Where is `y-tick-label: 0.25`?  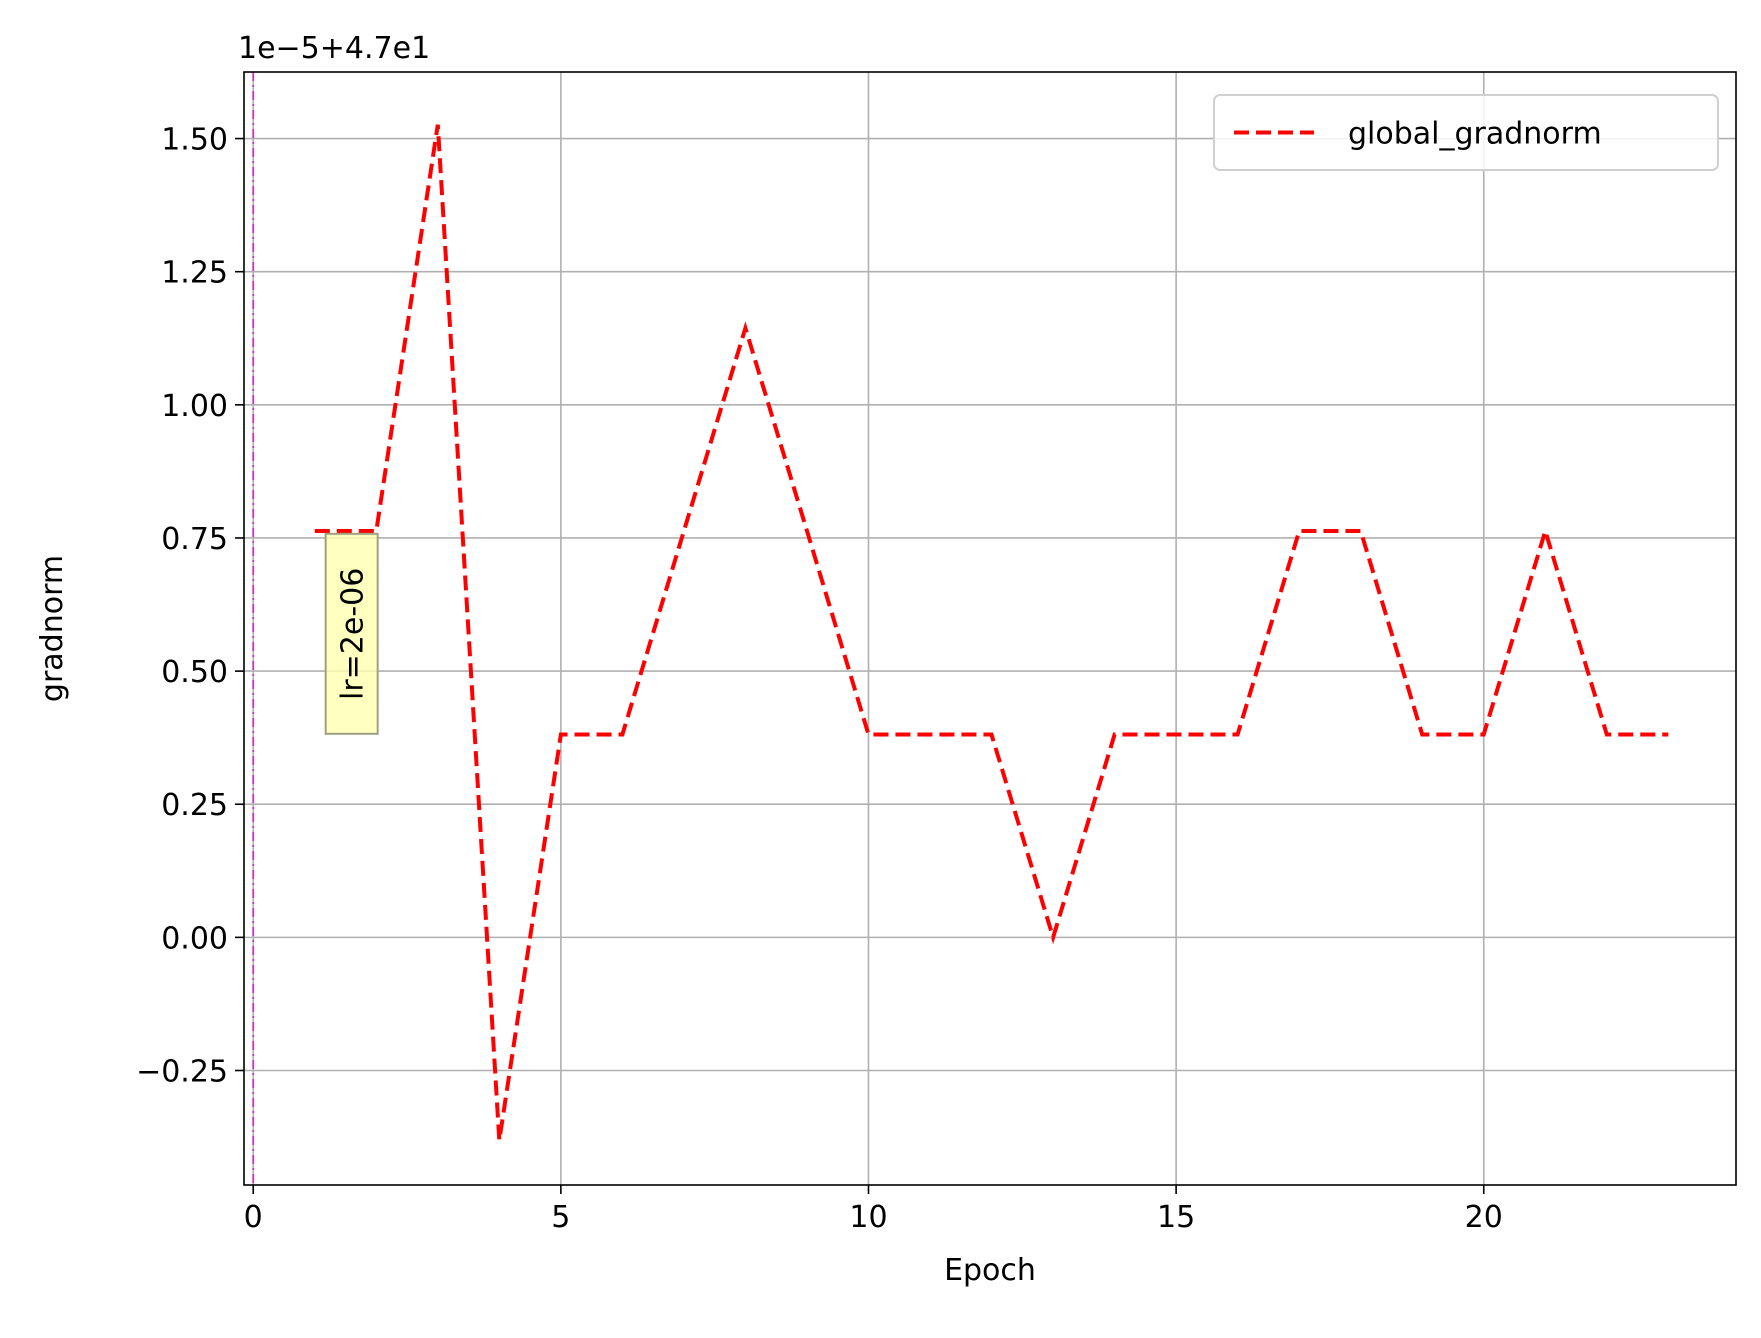
y-tick-label: 0.25 is located at coordinates (194, 805).